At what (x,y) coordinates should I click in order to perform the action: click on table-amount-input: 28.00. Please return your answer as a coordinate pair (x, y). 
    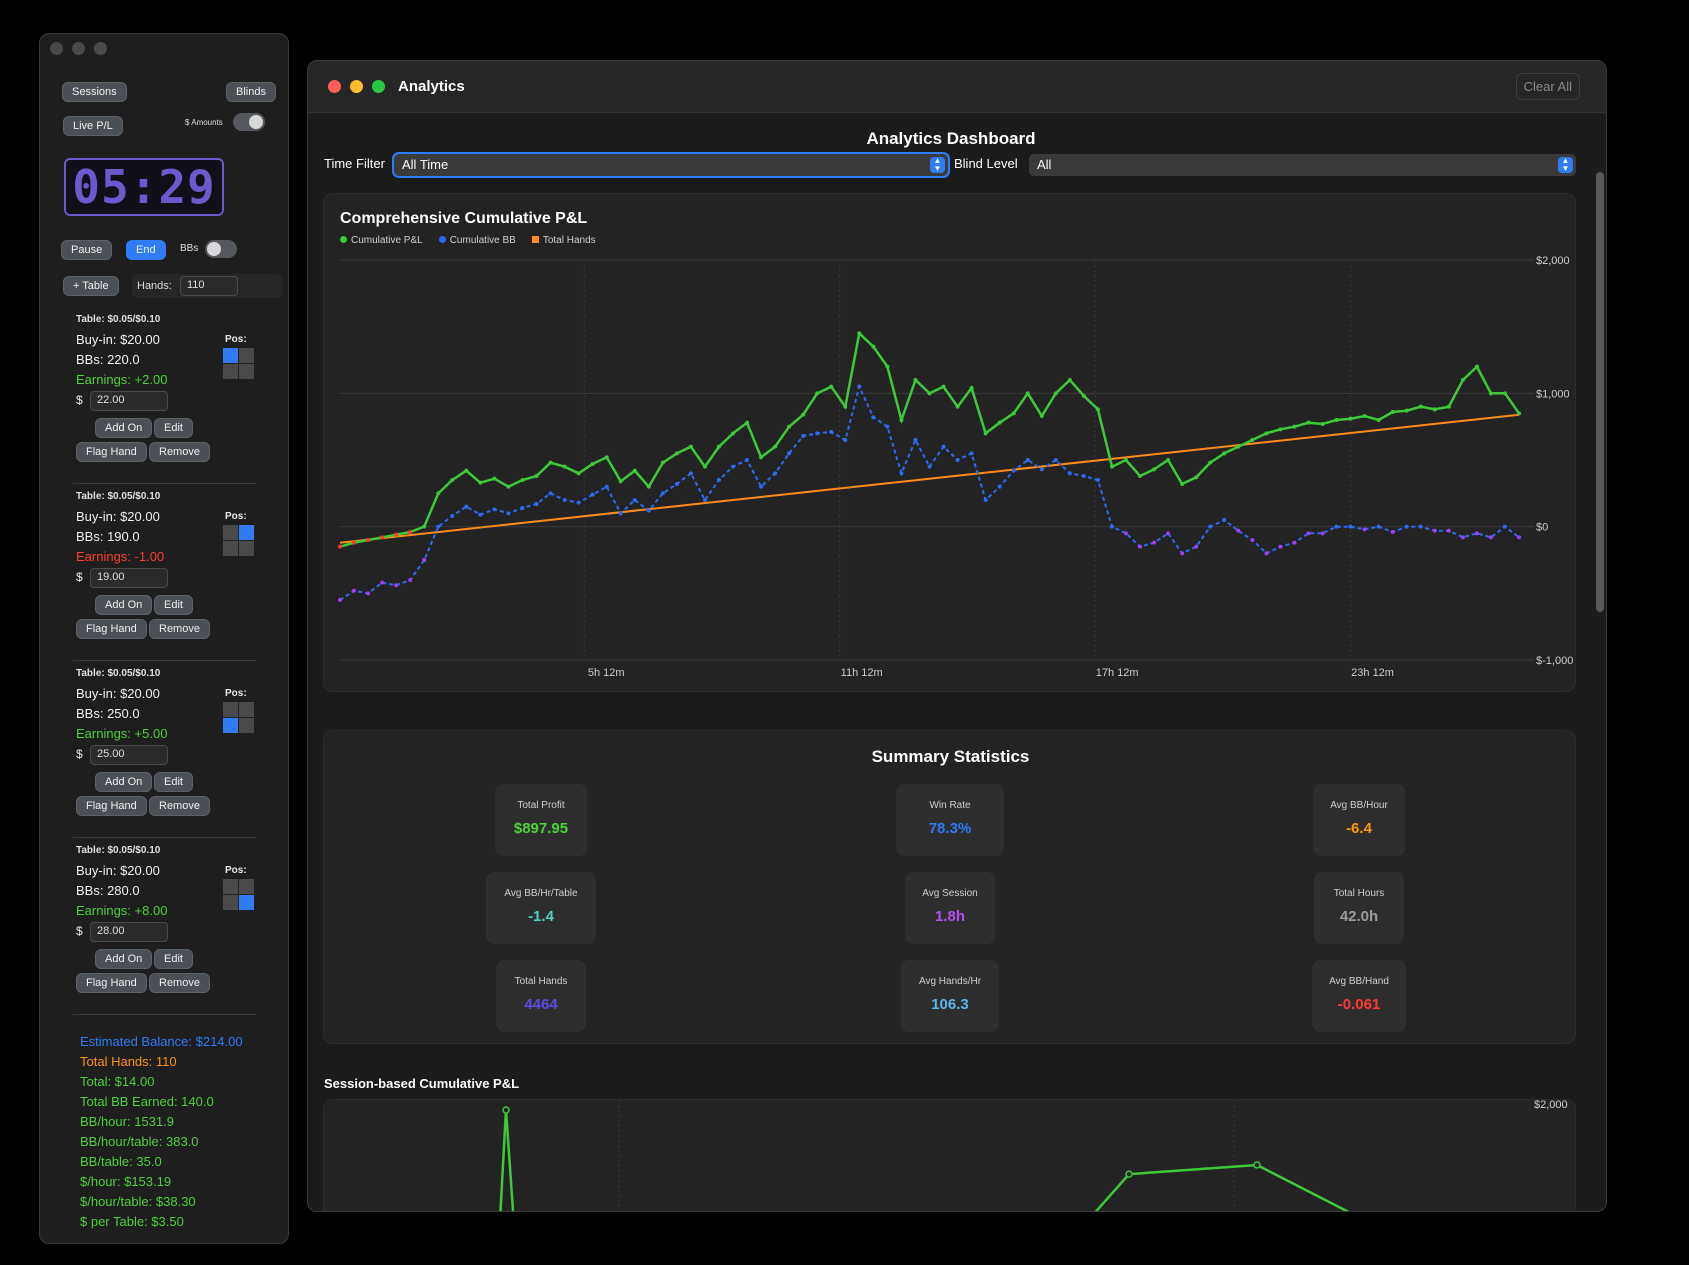
    Looking at the image, I should click on (129, 932).